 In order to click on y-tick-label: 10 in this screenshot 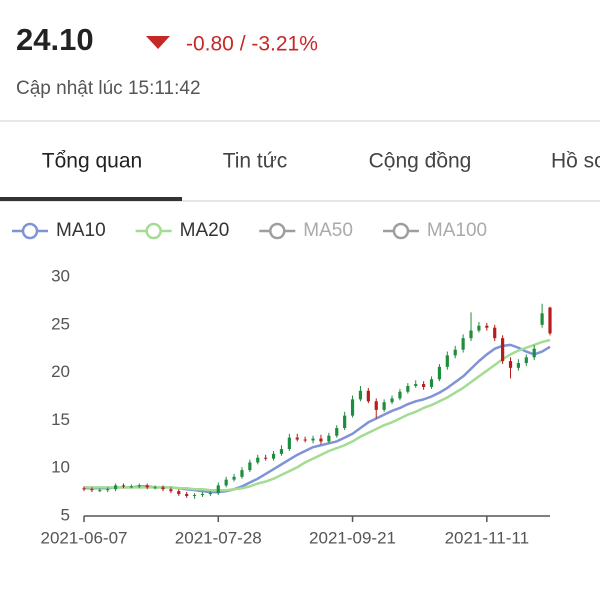, I will do `click(60, 467)`.